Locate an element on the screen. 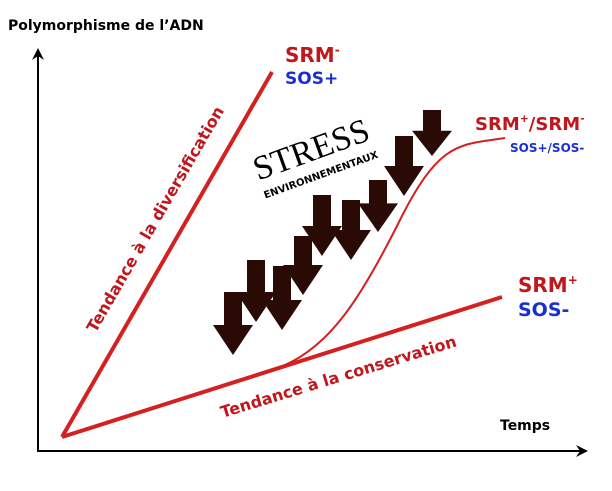 The width and height of the screenshot is (612, 491). curve-label: SRM+ is located at coordinates (548, 285).